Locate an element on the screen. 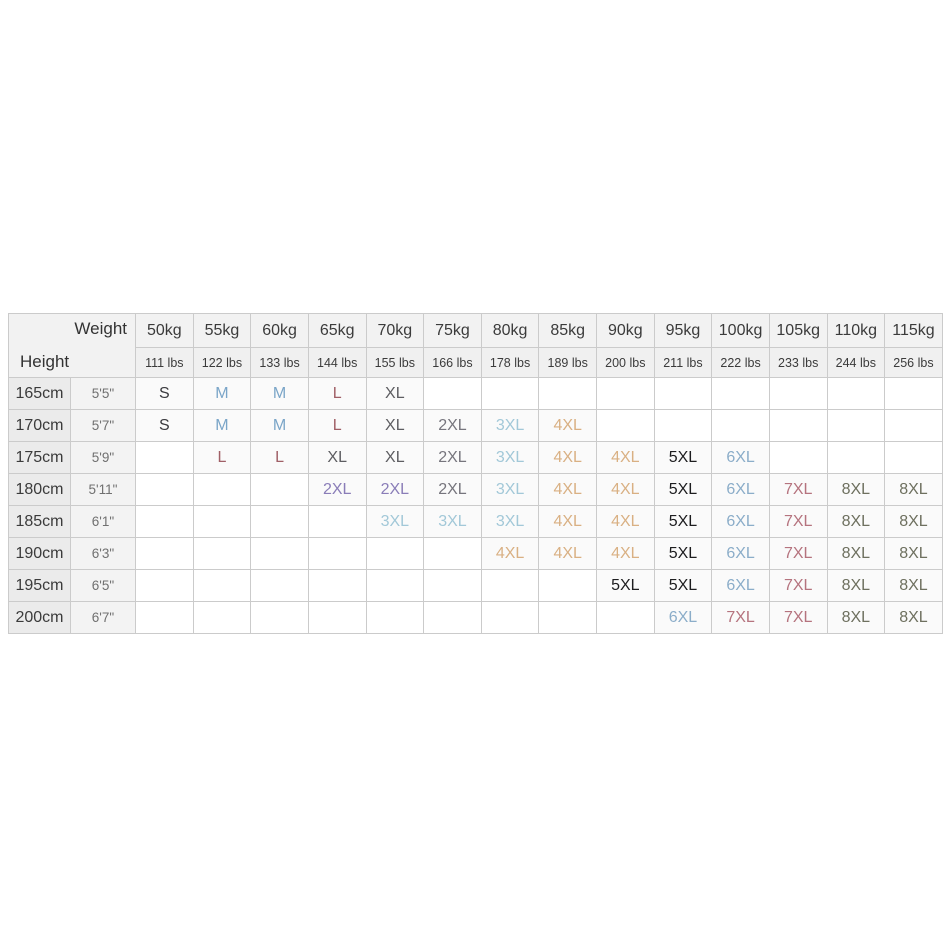 Image resolution: width=950 pixels, height=950 pixels. size-cell-185cm-65kg is located at coordinates (337, 521).